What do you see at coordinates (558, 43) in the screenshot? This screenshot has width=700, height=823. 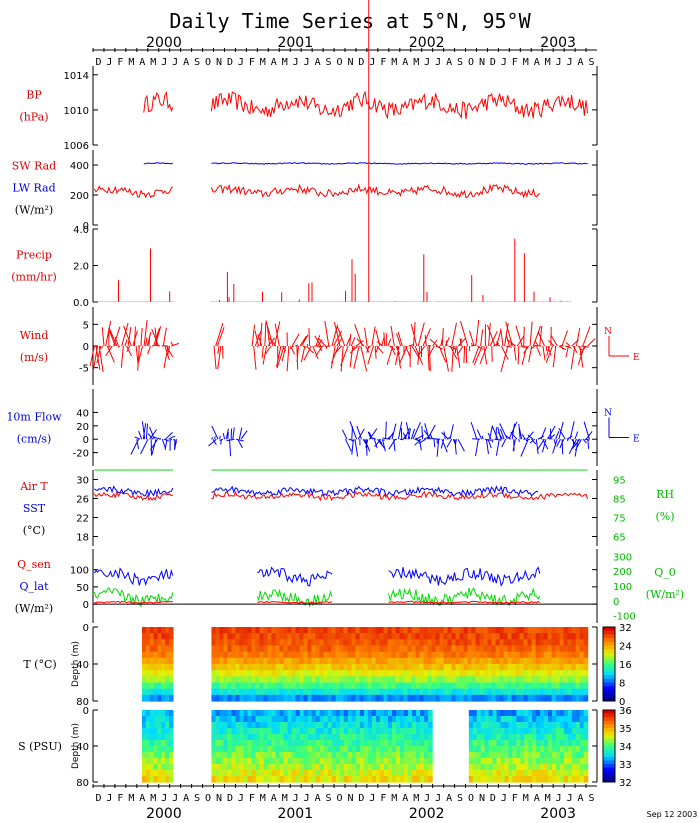 I see `year-label-top: 2003` at bounding box center [558, 43].